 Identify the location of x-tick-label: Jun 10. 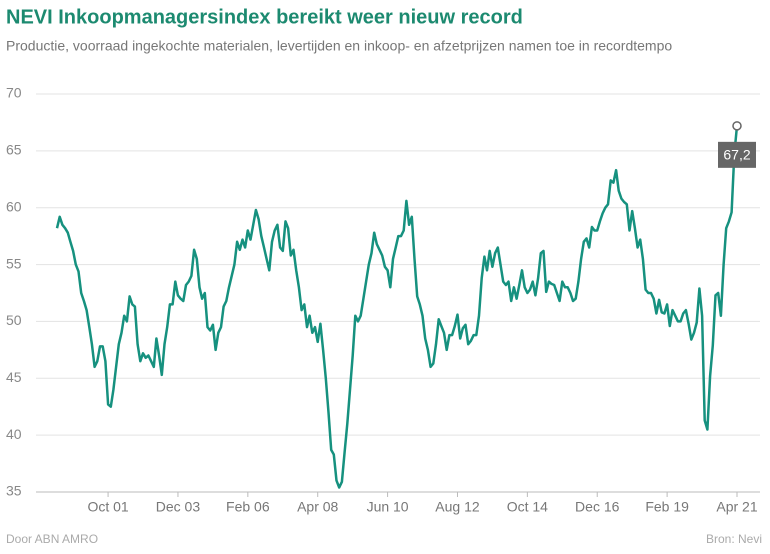
(388, 507).